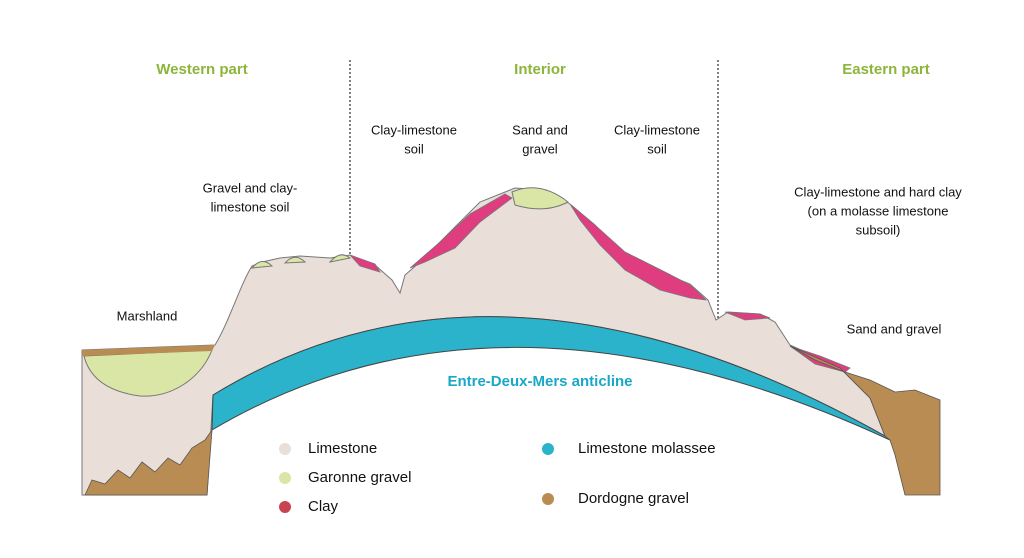 Image resolution: width=1024 pixels, height=558 pixels. I want to click on legend-label: Dordogne gravel, so click(633, 498).